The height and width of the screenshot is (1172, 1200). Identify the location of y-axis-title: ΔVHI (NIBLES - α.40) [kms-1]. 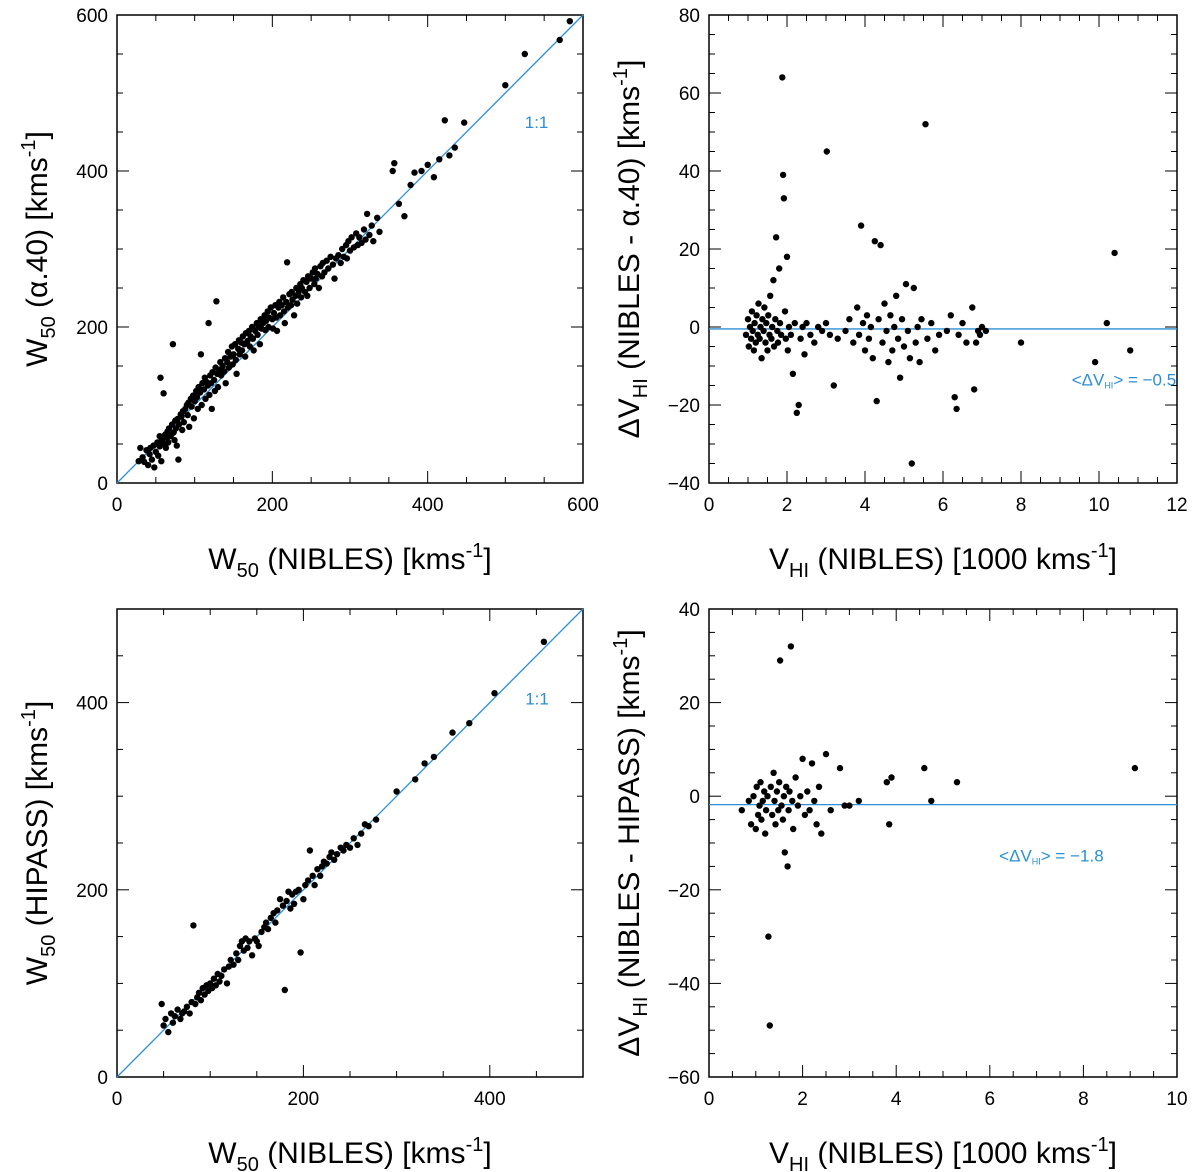
(631, 249).